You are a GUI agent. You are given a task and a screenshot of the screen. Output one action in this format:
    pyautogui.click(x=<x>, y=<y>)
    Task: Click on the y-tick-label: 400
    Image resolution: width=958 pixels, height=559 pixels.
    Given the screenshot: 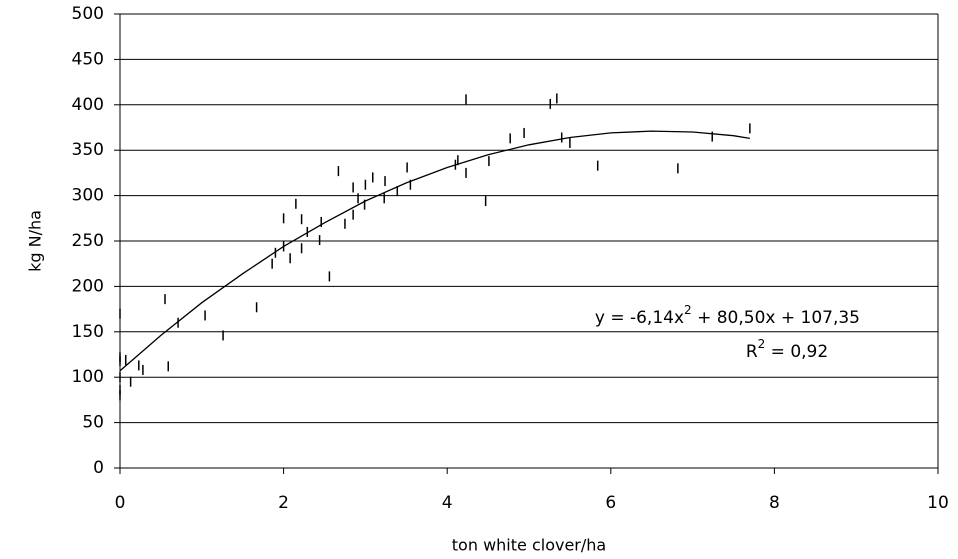 What is the action you would take?
    pyautogui.click(x=88, y=105)
    